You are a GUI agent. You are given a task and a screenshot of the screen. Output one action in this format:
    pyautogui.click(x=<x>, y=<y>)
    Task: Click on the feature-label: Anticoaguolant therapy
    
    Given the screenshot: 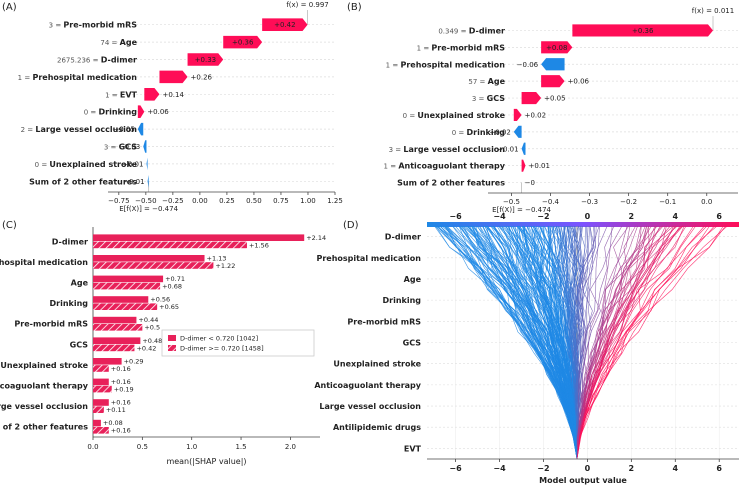 What is the action you would take?
    pyautogui.click(x=367, y=385)
    